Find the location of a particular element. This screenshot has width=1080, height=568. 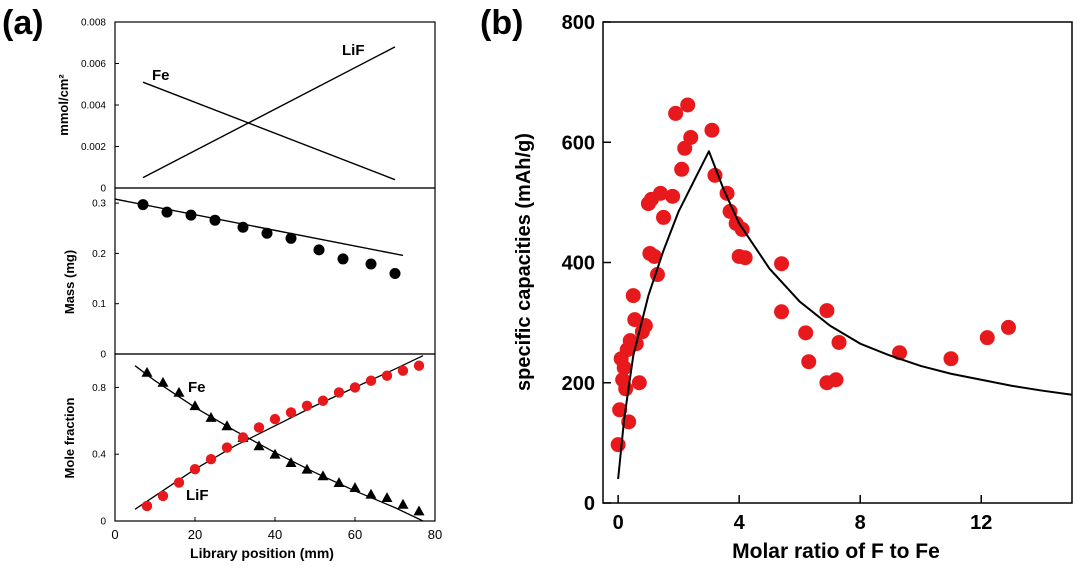

panel-label-b: (b) is located at coordinates (501, 23).